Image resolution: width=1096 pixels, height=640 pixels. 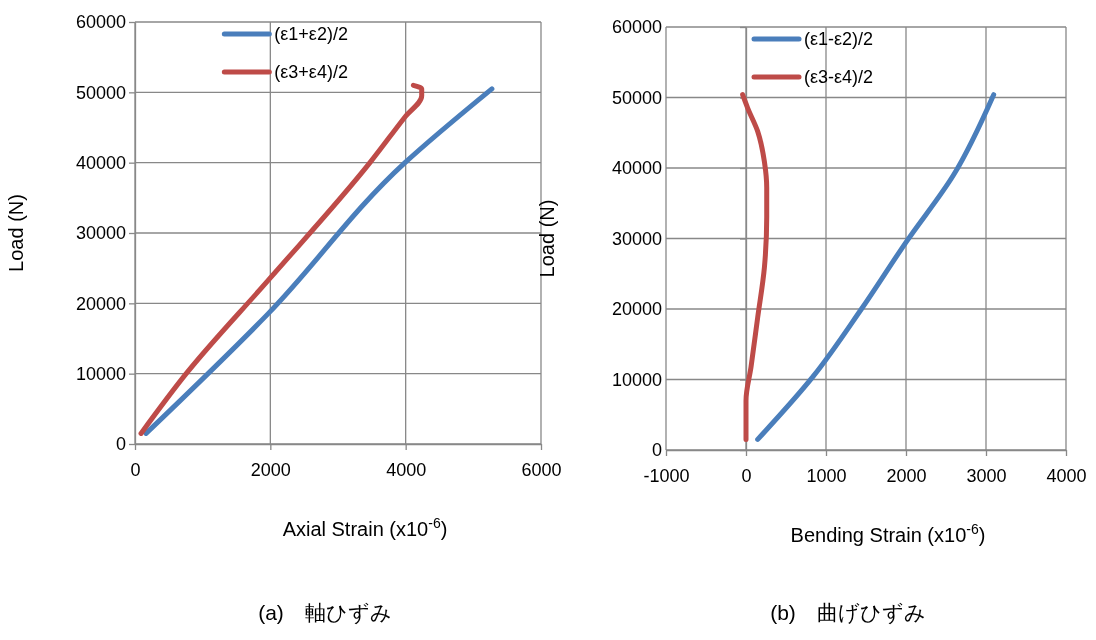 What do you see at coordinates (325, 613) in the screenshot?
I see `text: (a) 軸ひずみ` at bounding box center [325, 613].